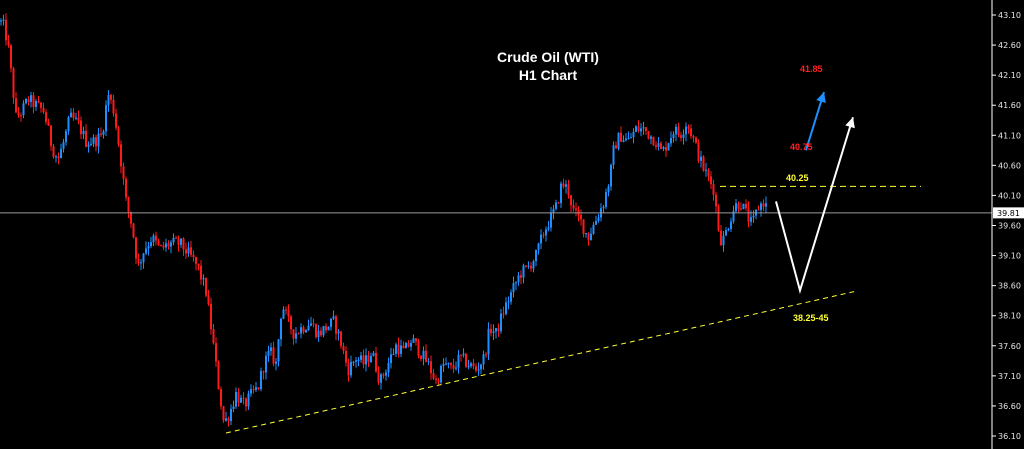  Describe the element at coordinates (1009, 75) in the screenshot. I see `price-tick-label: 42.10` at that location.